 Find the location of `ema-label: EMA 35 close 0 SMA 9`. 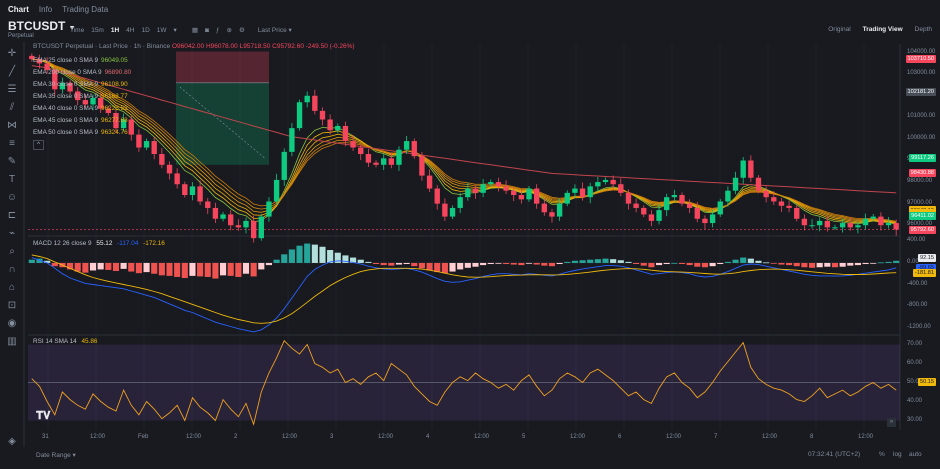

ema-label: EMA 35 close 0 SMA 9 is located at coordinates (66, 96).